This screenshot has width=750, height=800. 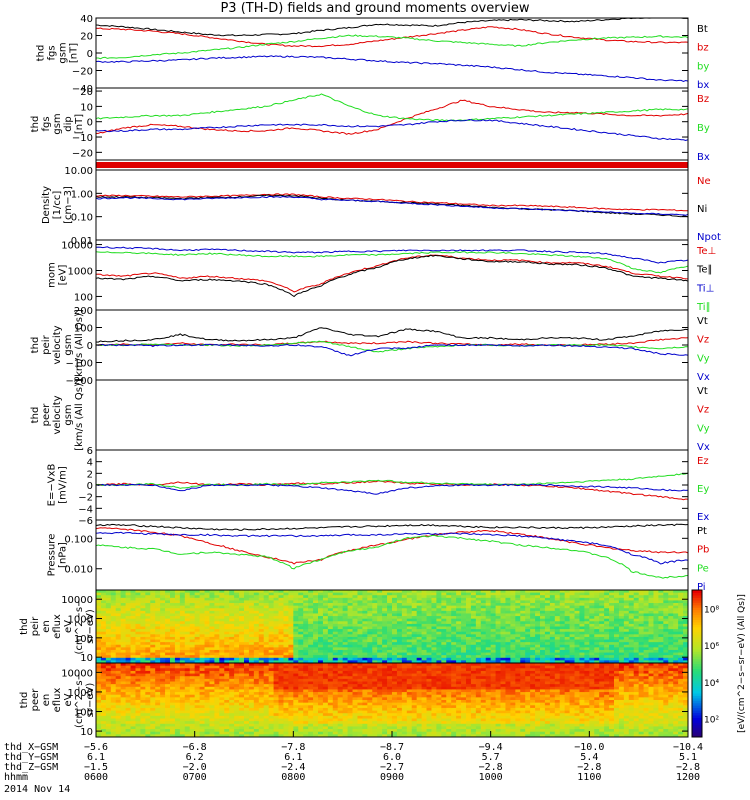 I want to click on y-axis-label: E=−VxB, so click(x=52, y=485).